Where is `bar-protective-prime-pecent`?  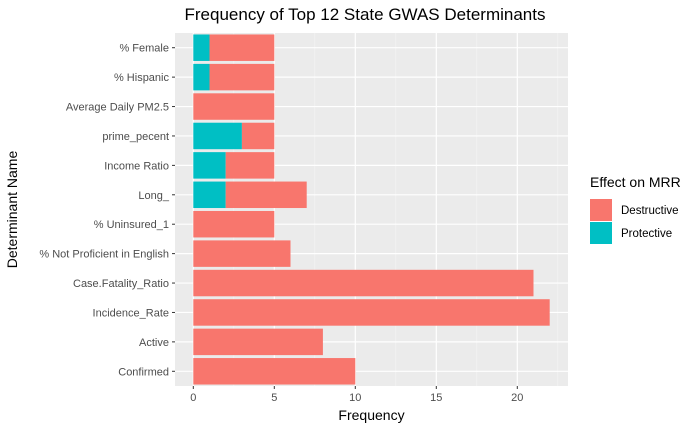
bar-protective-prime-pecent is located at coordinates (217, 136).